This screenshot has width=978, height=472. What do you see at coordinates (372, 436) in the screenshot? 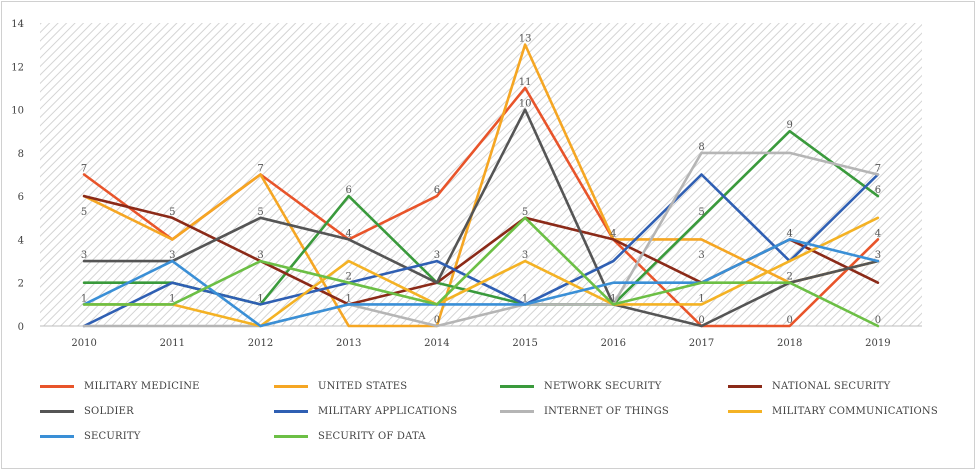
I see `legend-label: SECURITY OF DATA` at bounding box center [372, 436].